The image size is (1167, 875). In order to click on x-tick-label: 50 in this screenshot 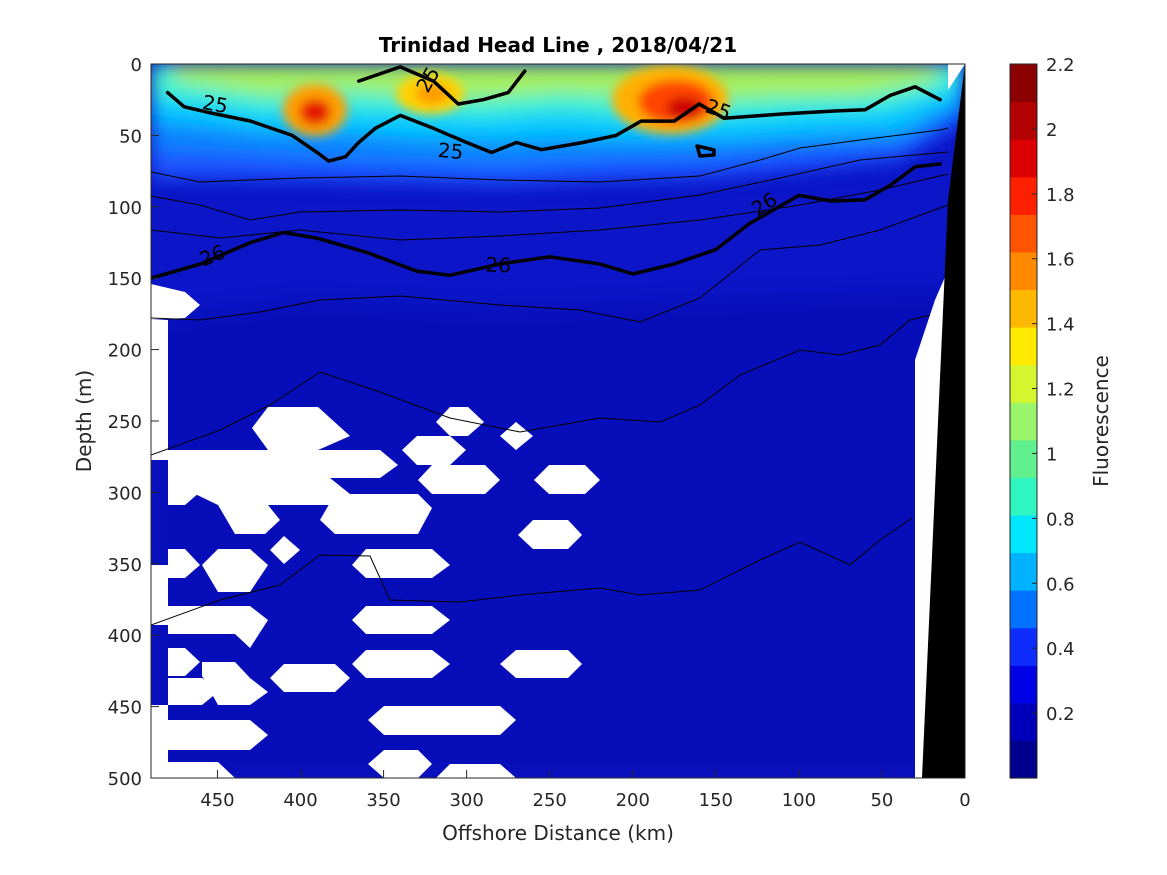, I will do `click(881, 800)`.